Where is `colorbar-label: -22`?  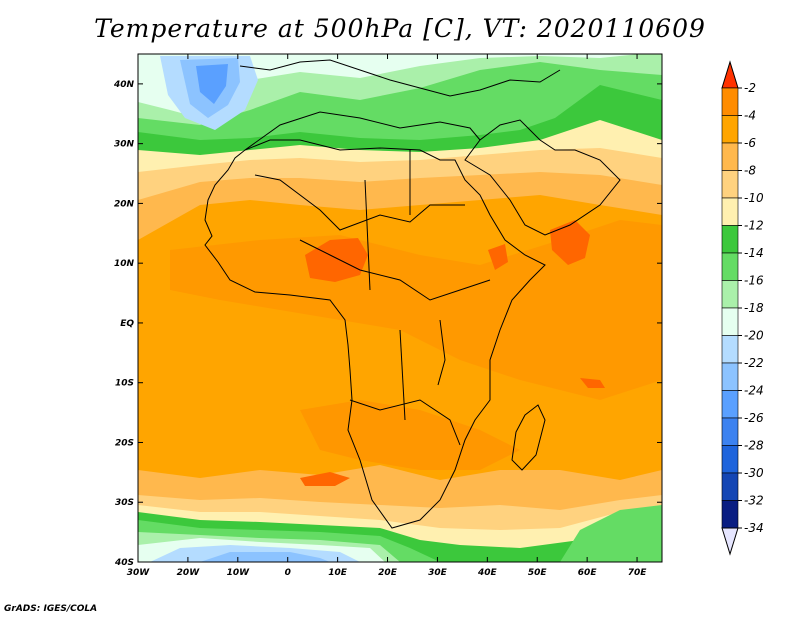
colorbar-label: -22 is located at coordinates (754, 363).